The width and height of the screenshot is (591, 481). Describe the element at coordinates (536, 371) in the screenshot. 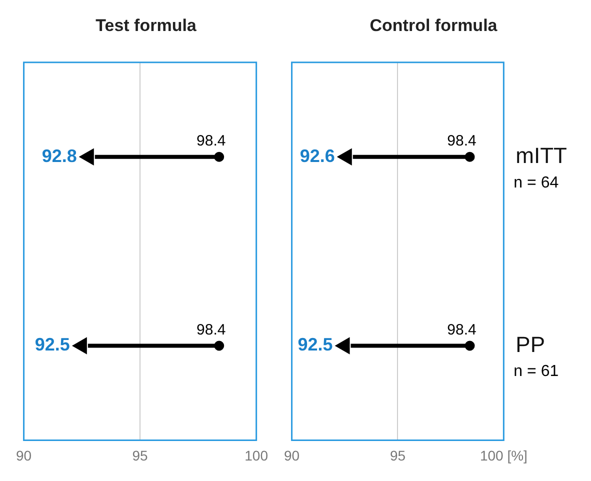

I see `text: n = 61` at that location.